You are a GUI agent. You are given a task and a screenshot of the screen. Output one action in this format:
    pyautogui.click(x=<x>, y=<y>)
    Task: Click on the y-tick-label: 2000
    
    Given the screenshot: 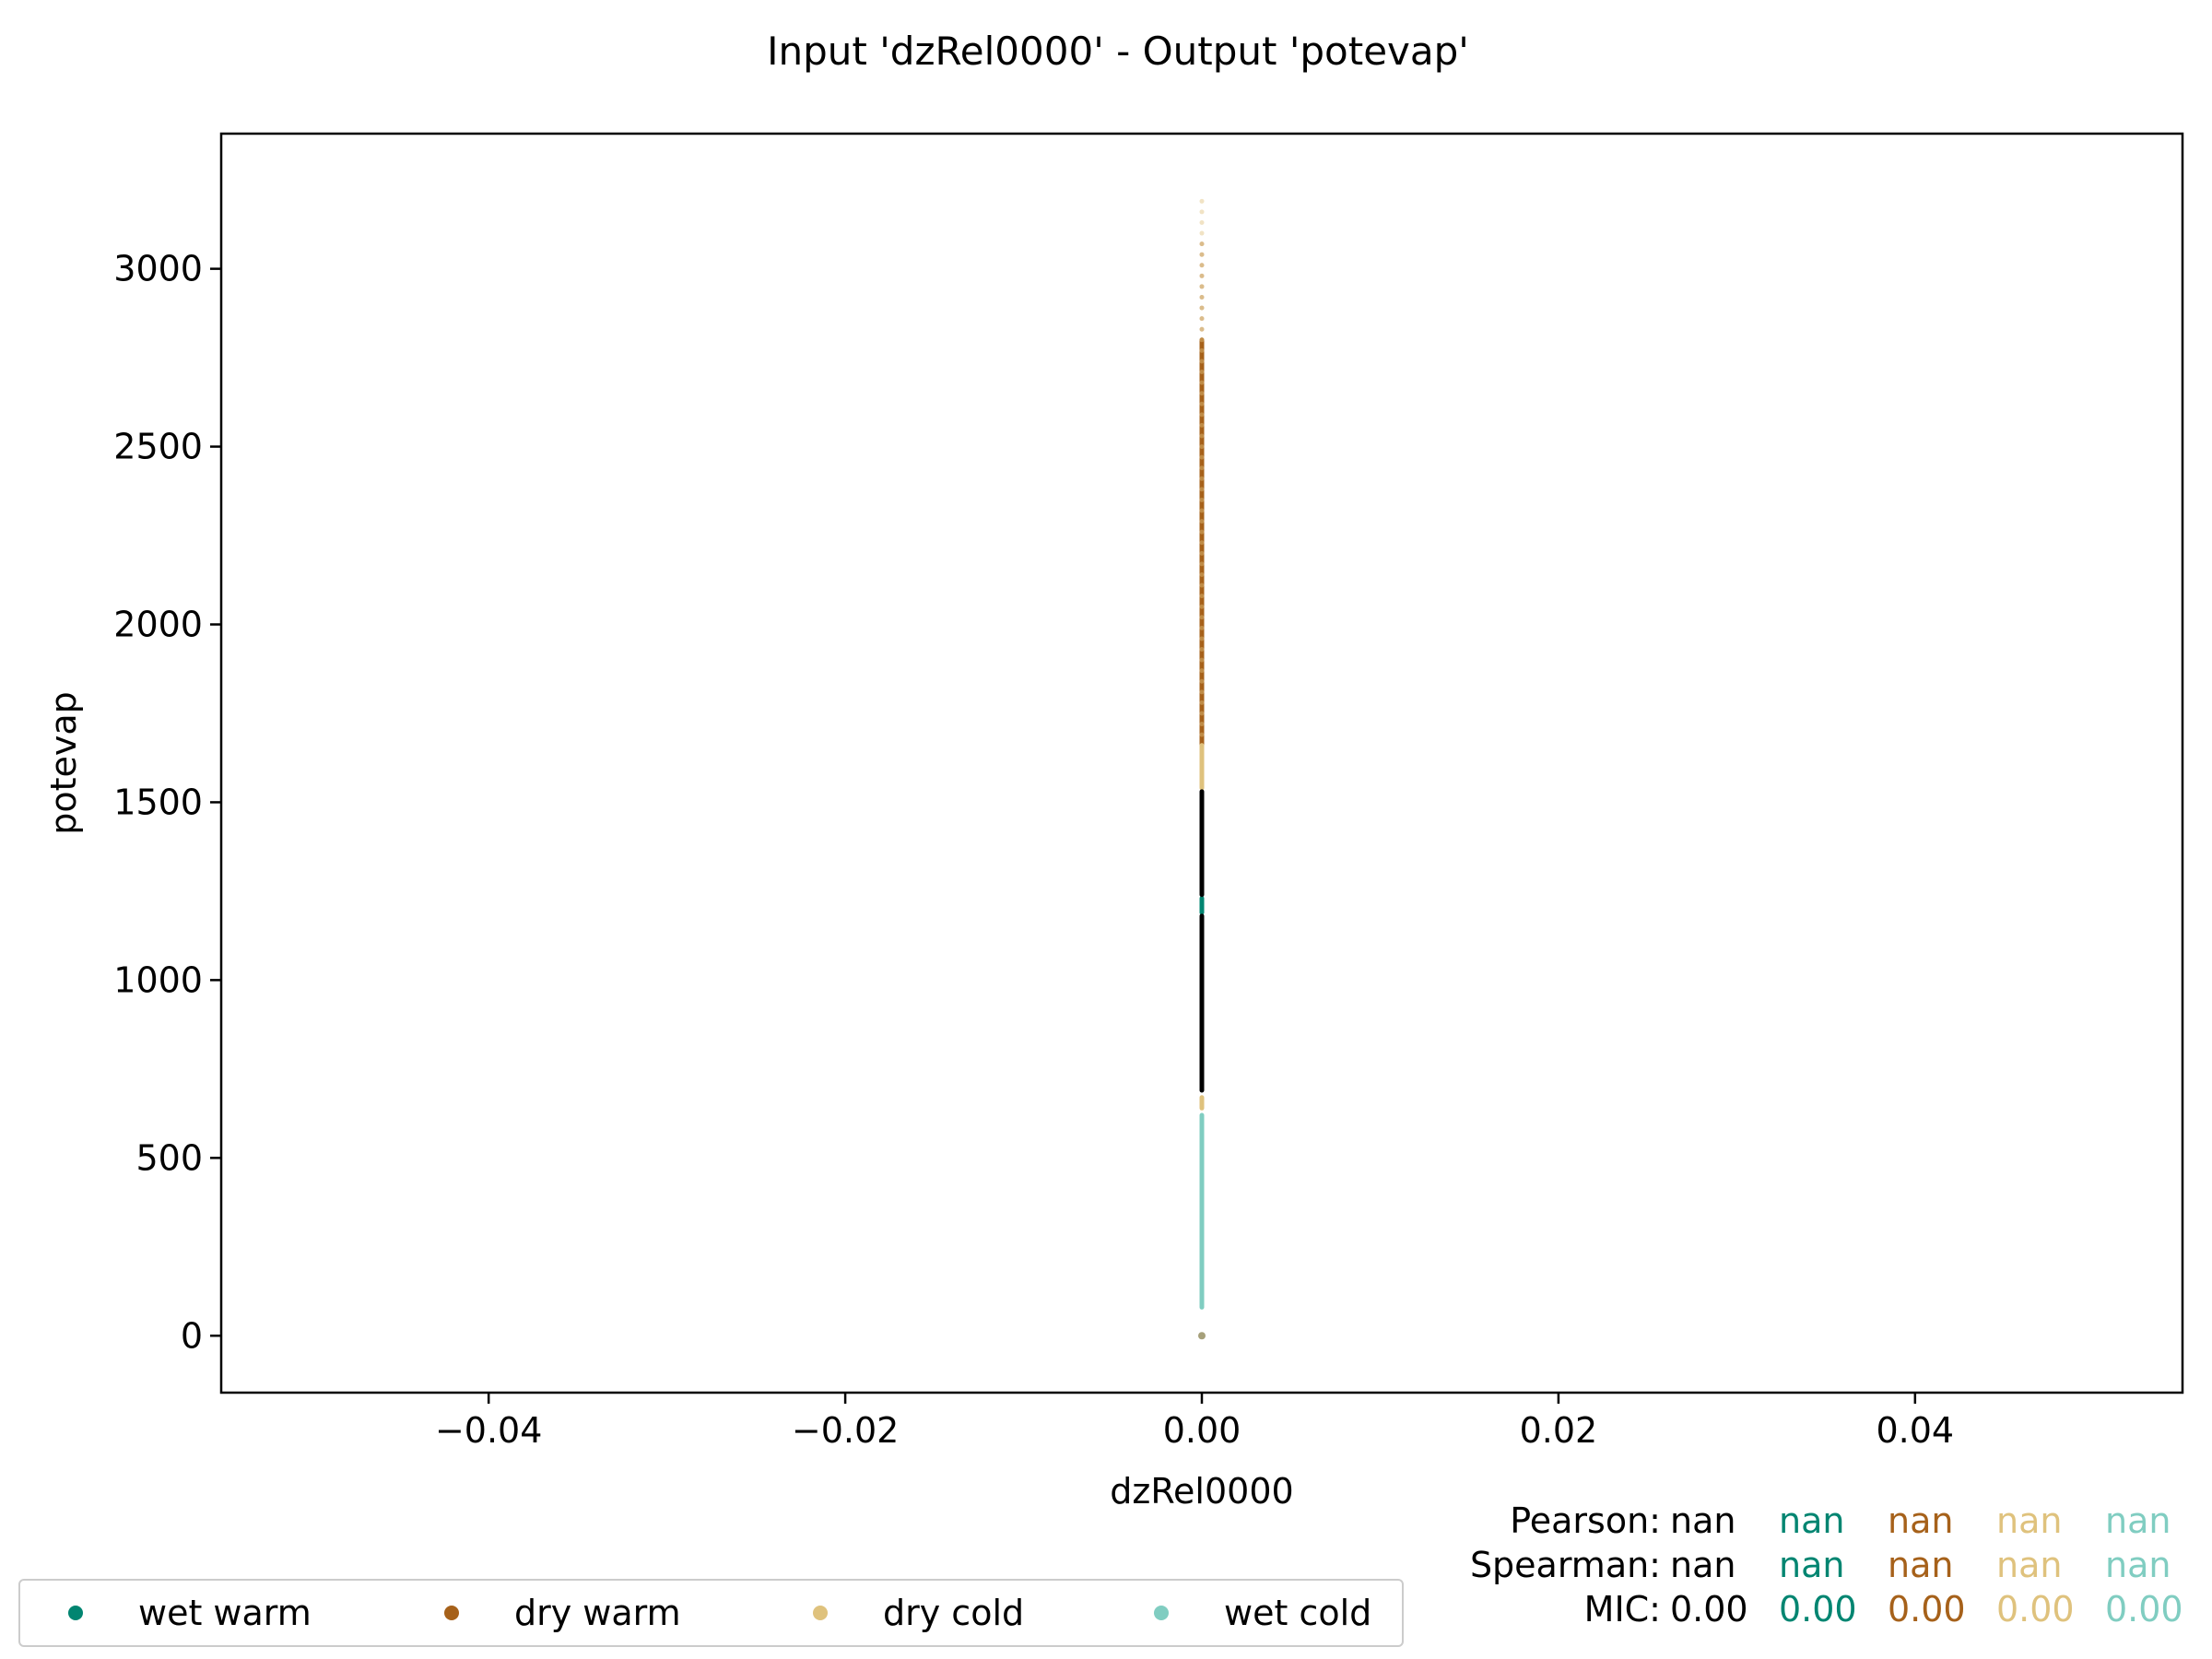 What is the action you would take?
    pyautogui.click(x=158, y=625)
    